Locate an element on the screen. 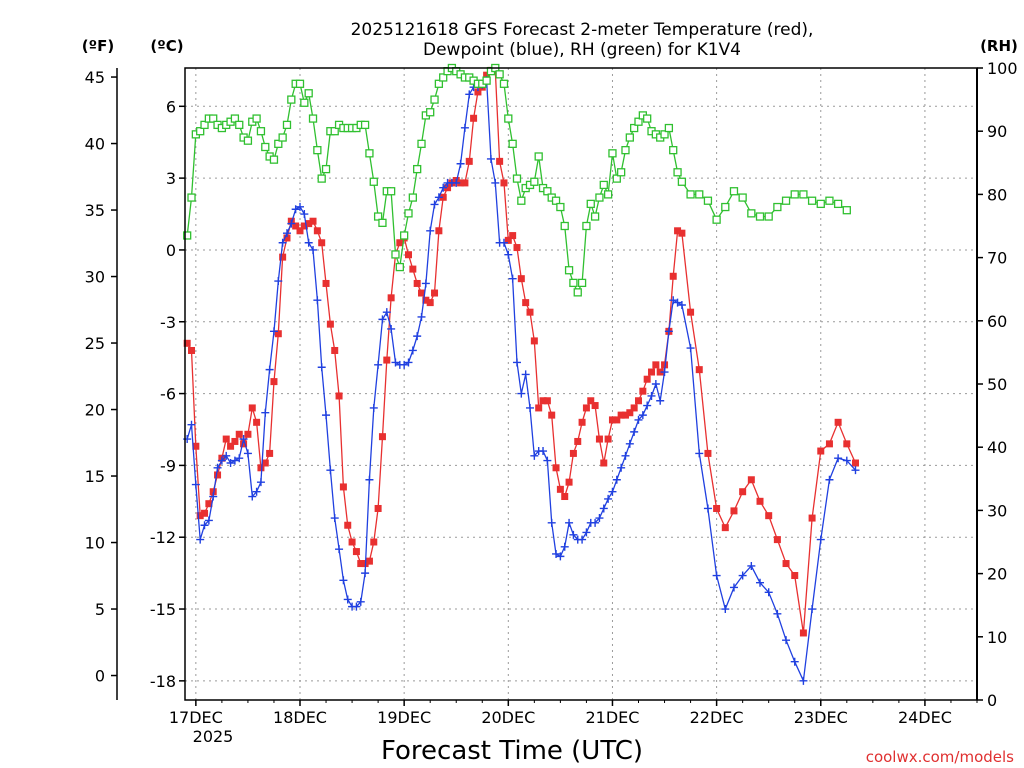 The image size is (1024, 768). x-tick-label: 19DEC is located at coordinates (404, 717).